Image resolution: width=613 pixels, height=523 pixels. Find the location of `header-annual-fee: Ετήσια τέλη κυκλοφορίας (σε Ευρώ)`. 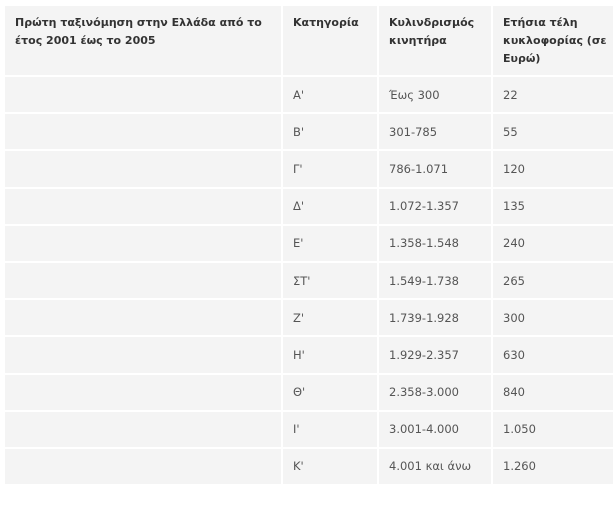

header-annual-fee: Ετήσια τέλη κυκλοφορίας (σε Ευρώ) is located at coordinates (553, 40).